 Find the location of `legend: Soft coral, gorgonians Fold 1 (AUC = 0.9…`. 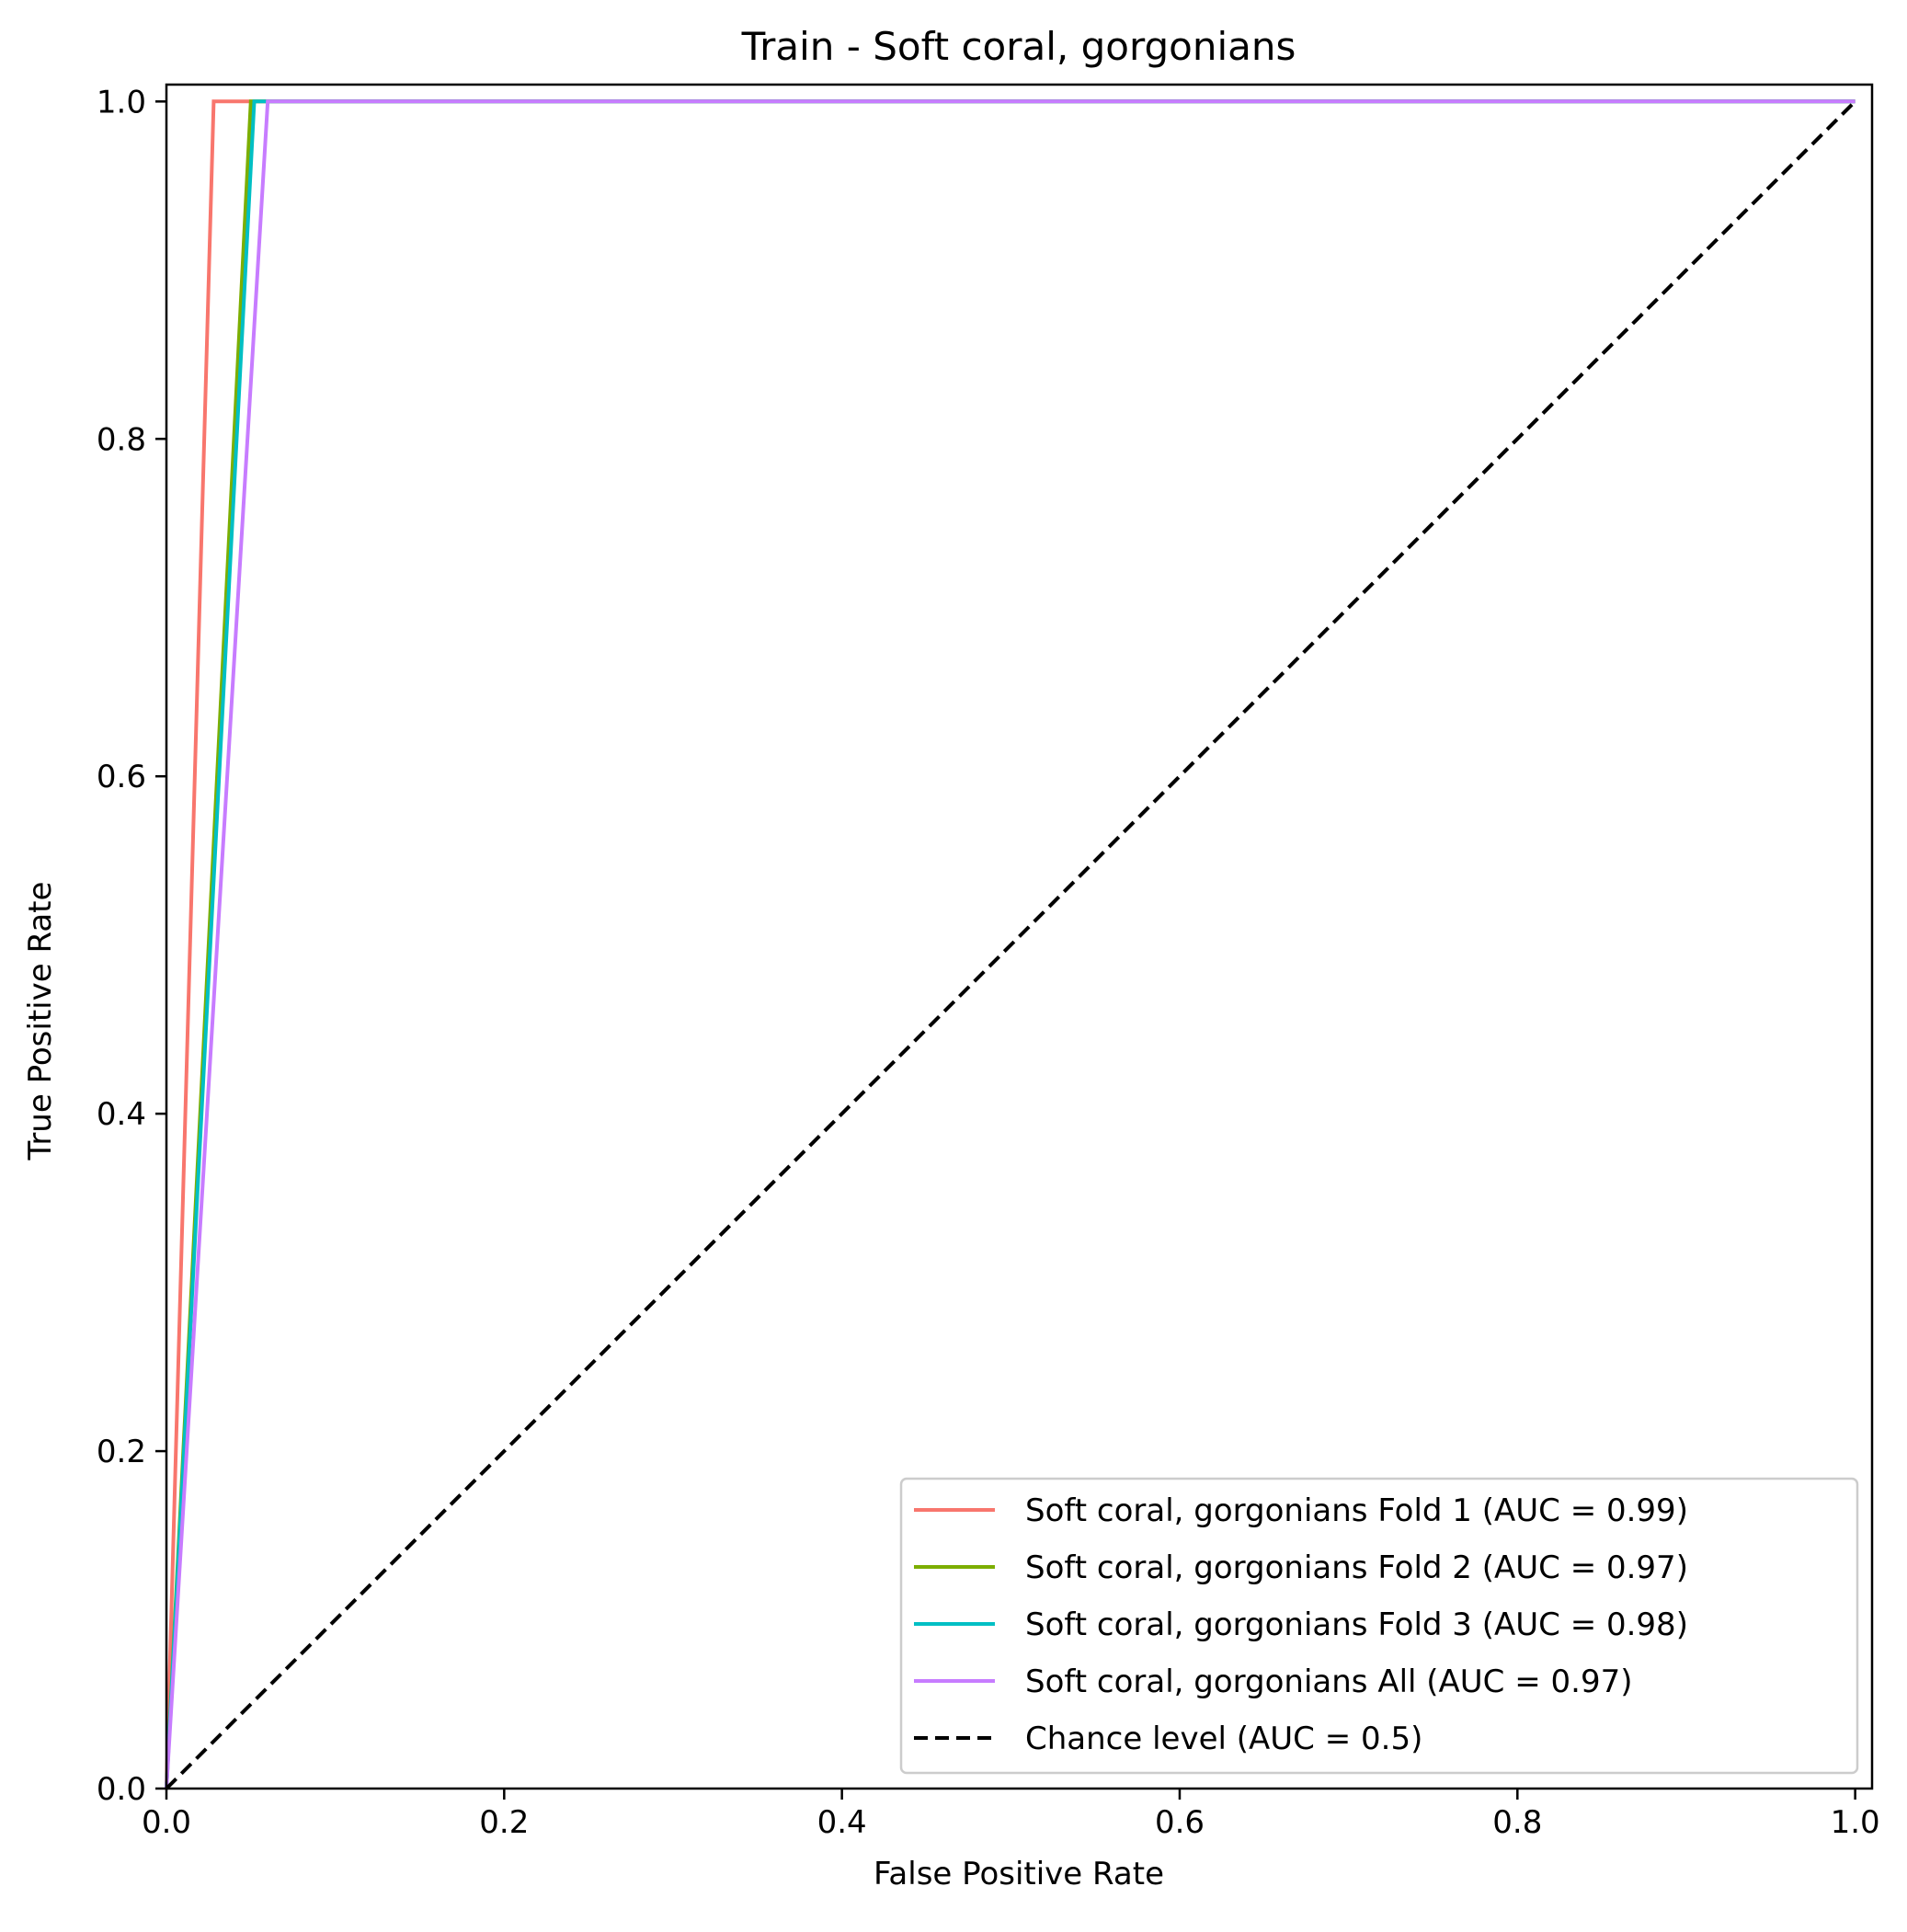

legend: Soft coral, gorgonians Fold 1 (AUC = 0.9… is located at coordinates (1379, 1626).